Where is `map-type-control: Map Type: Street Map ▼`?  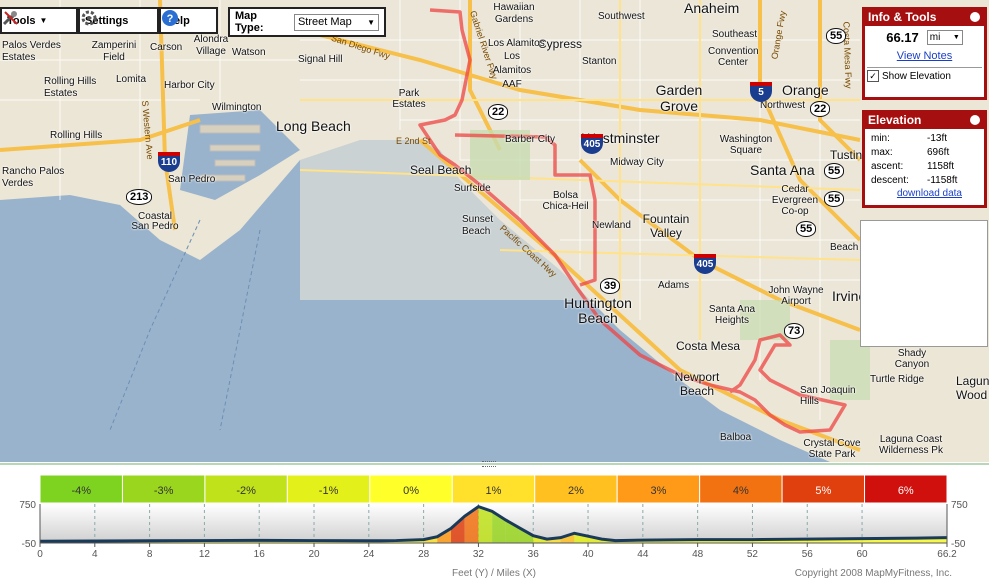
map-type-control: Map Type: Street Map ▼ is located at coordinates (307, 22).